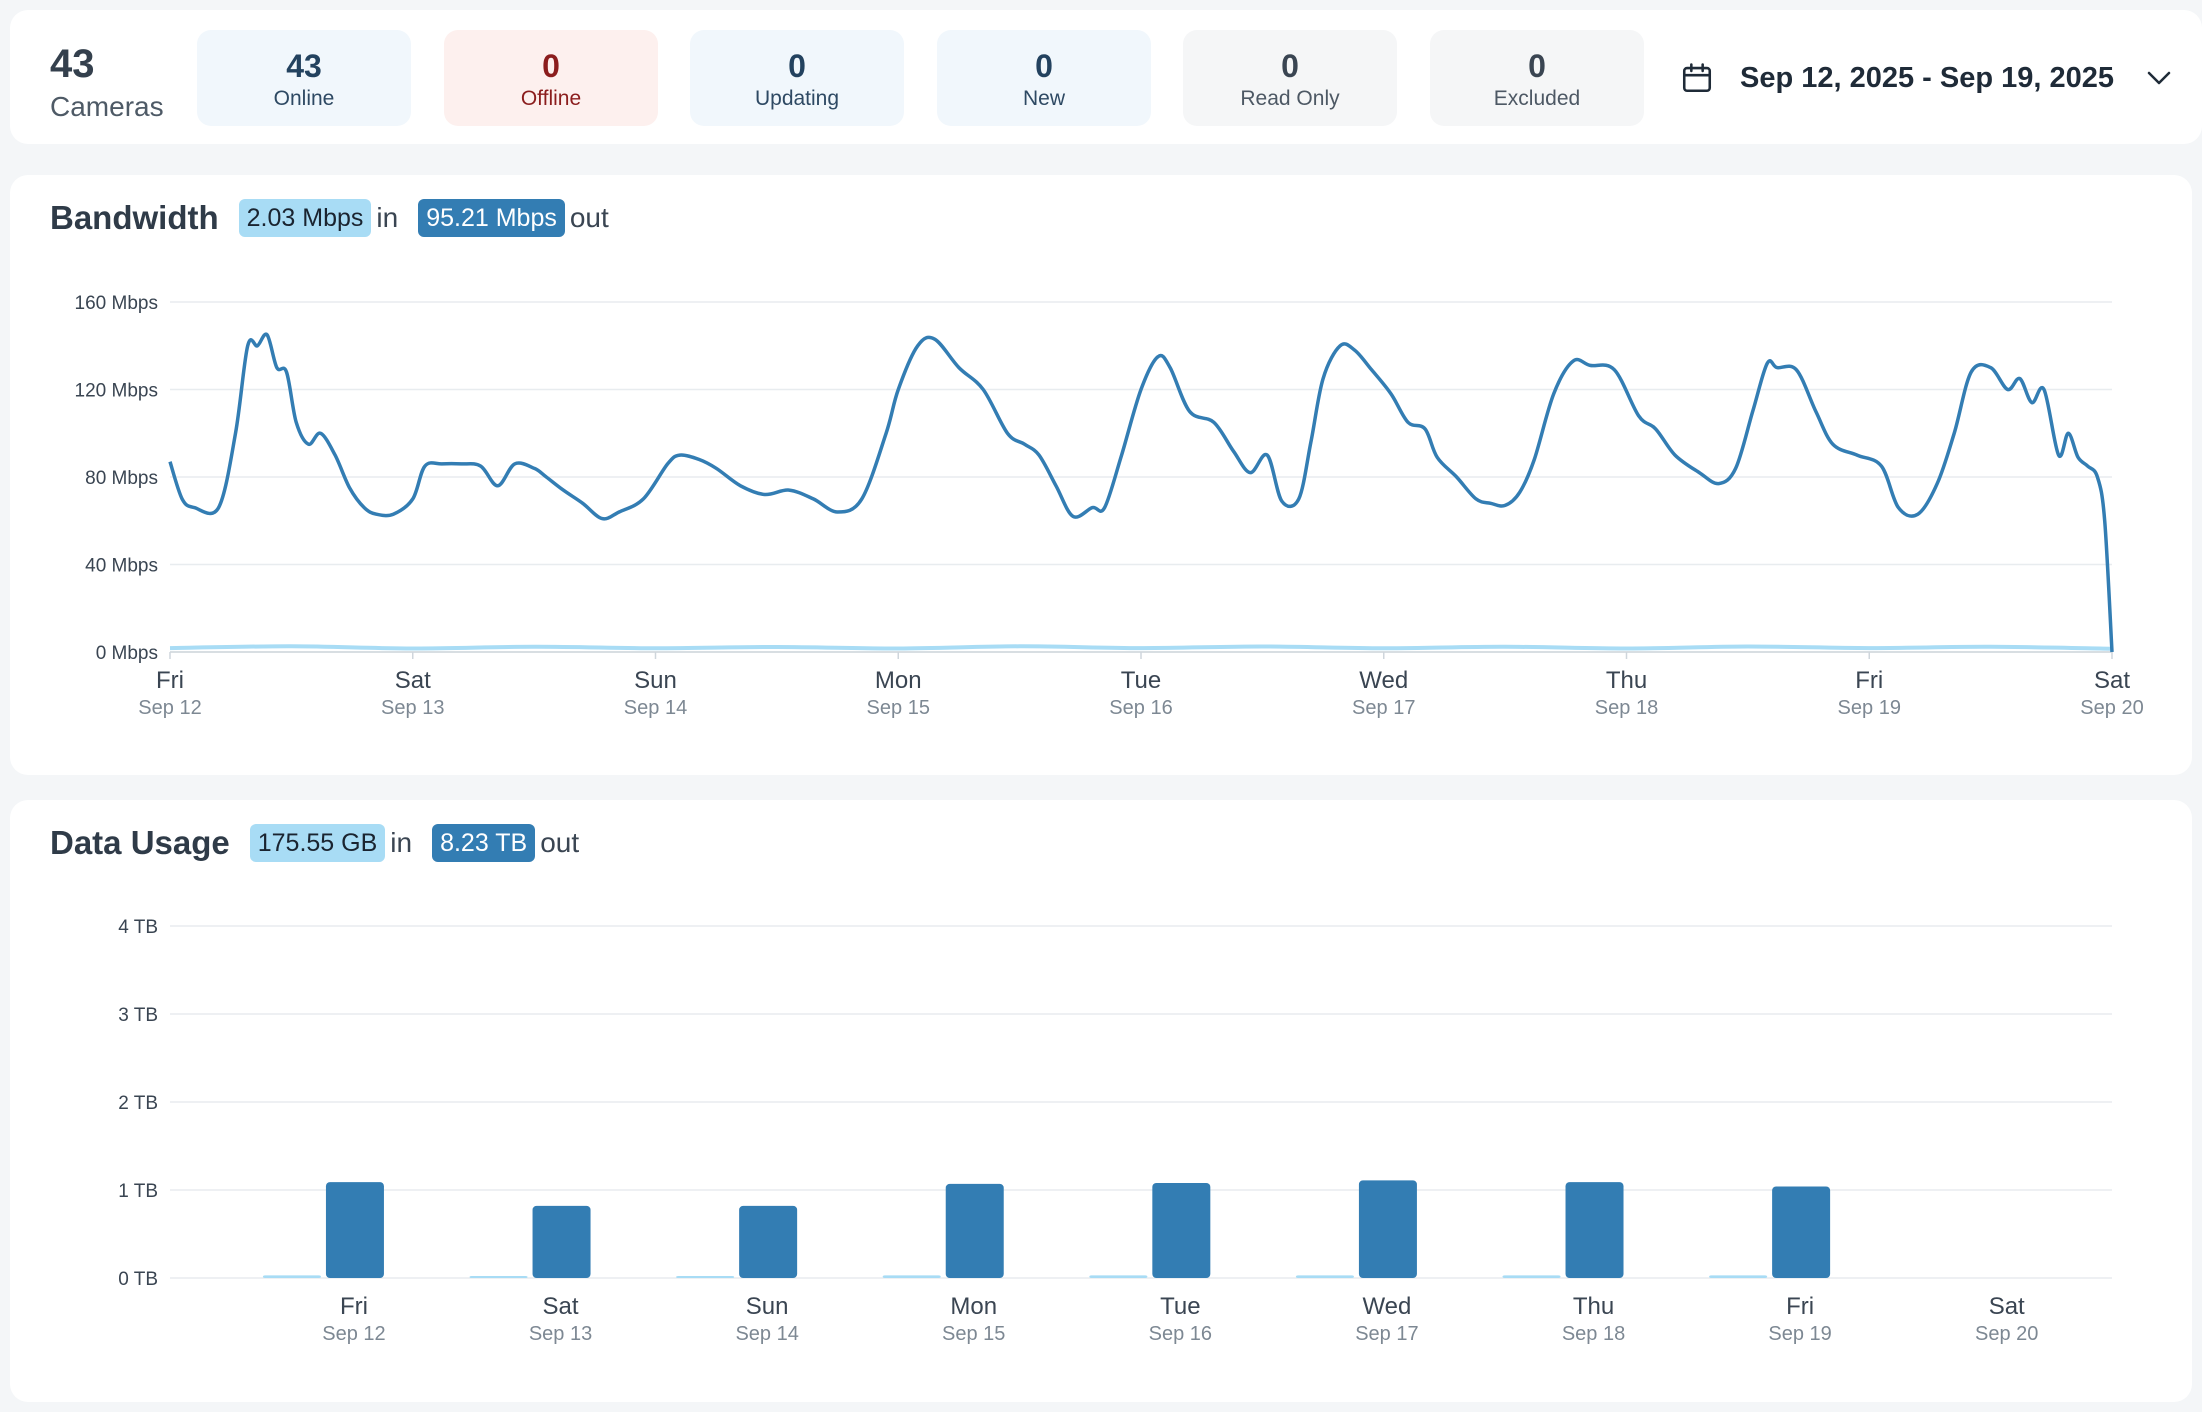 The width and height of the screenshot is (2202, 1412). What do you see at coordinates (655, 708) in the screenshot?
I see `x-tick-date-label: Sep 14` at bounding box center [655, 708].